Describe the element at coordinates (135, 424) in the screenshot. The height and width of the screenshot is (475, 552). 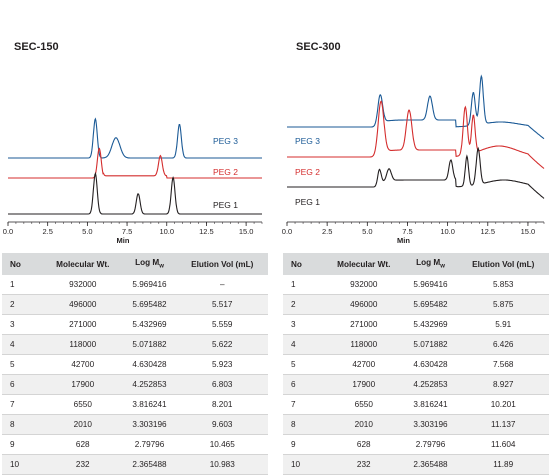
I see `table-row: 8 2010 3.303196 9.603` at that location.